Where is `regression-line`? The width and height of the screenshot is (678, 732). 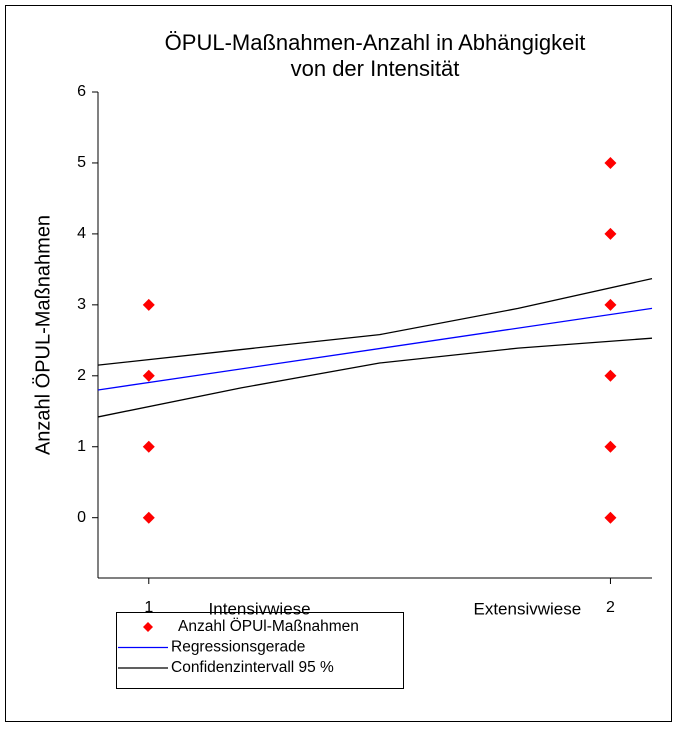 regression-line is located at coordinates (375, 349).